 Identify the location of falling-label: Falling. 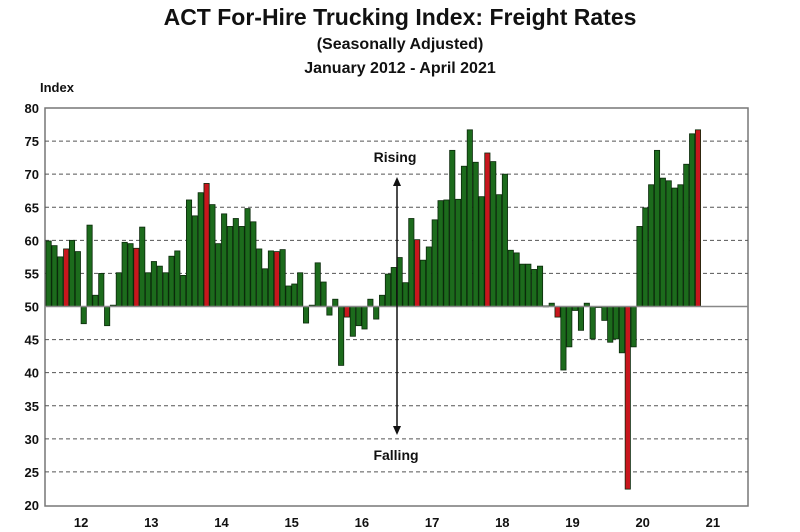
(395, 455).